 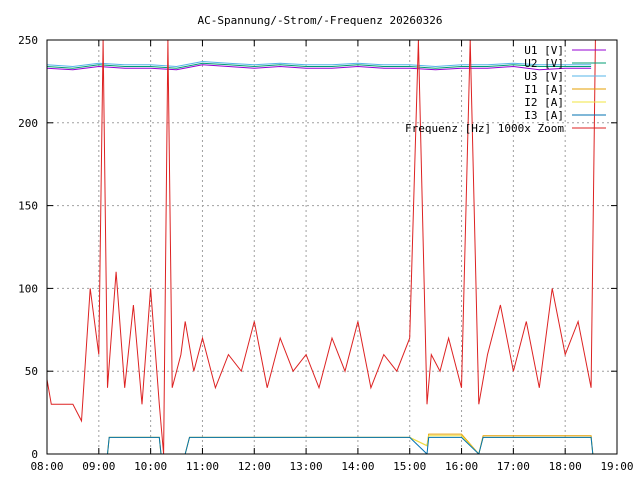 I want to click on legend-label: I2 [A], so click(x=544, y=102).